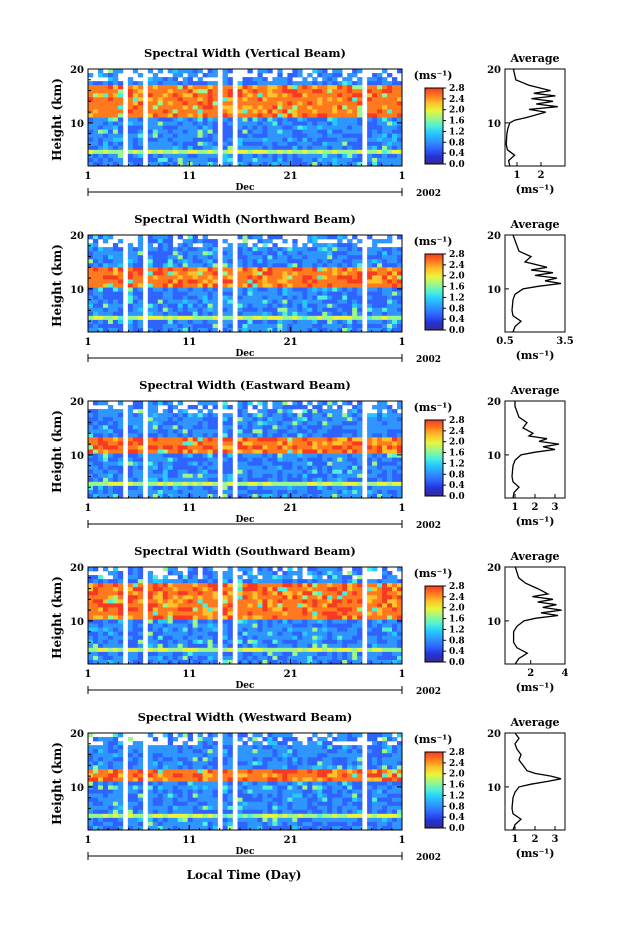 The height and width of the screenshot is (931, 618). I want to click on heatmap, so click(245, 450).